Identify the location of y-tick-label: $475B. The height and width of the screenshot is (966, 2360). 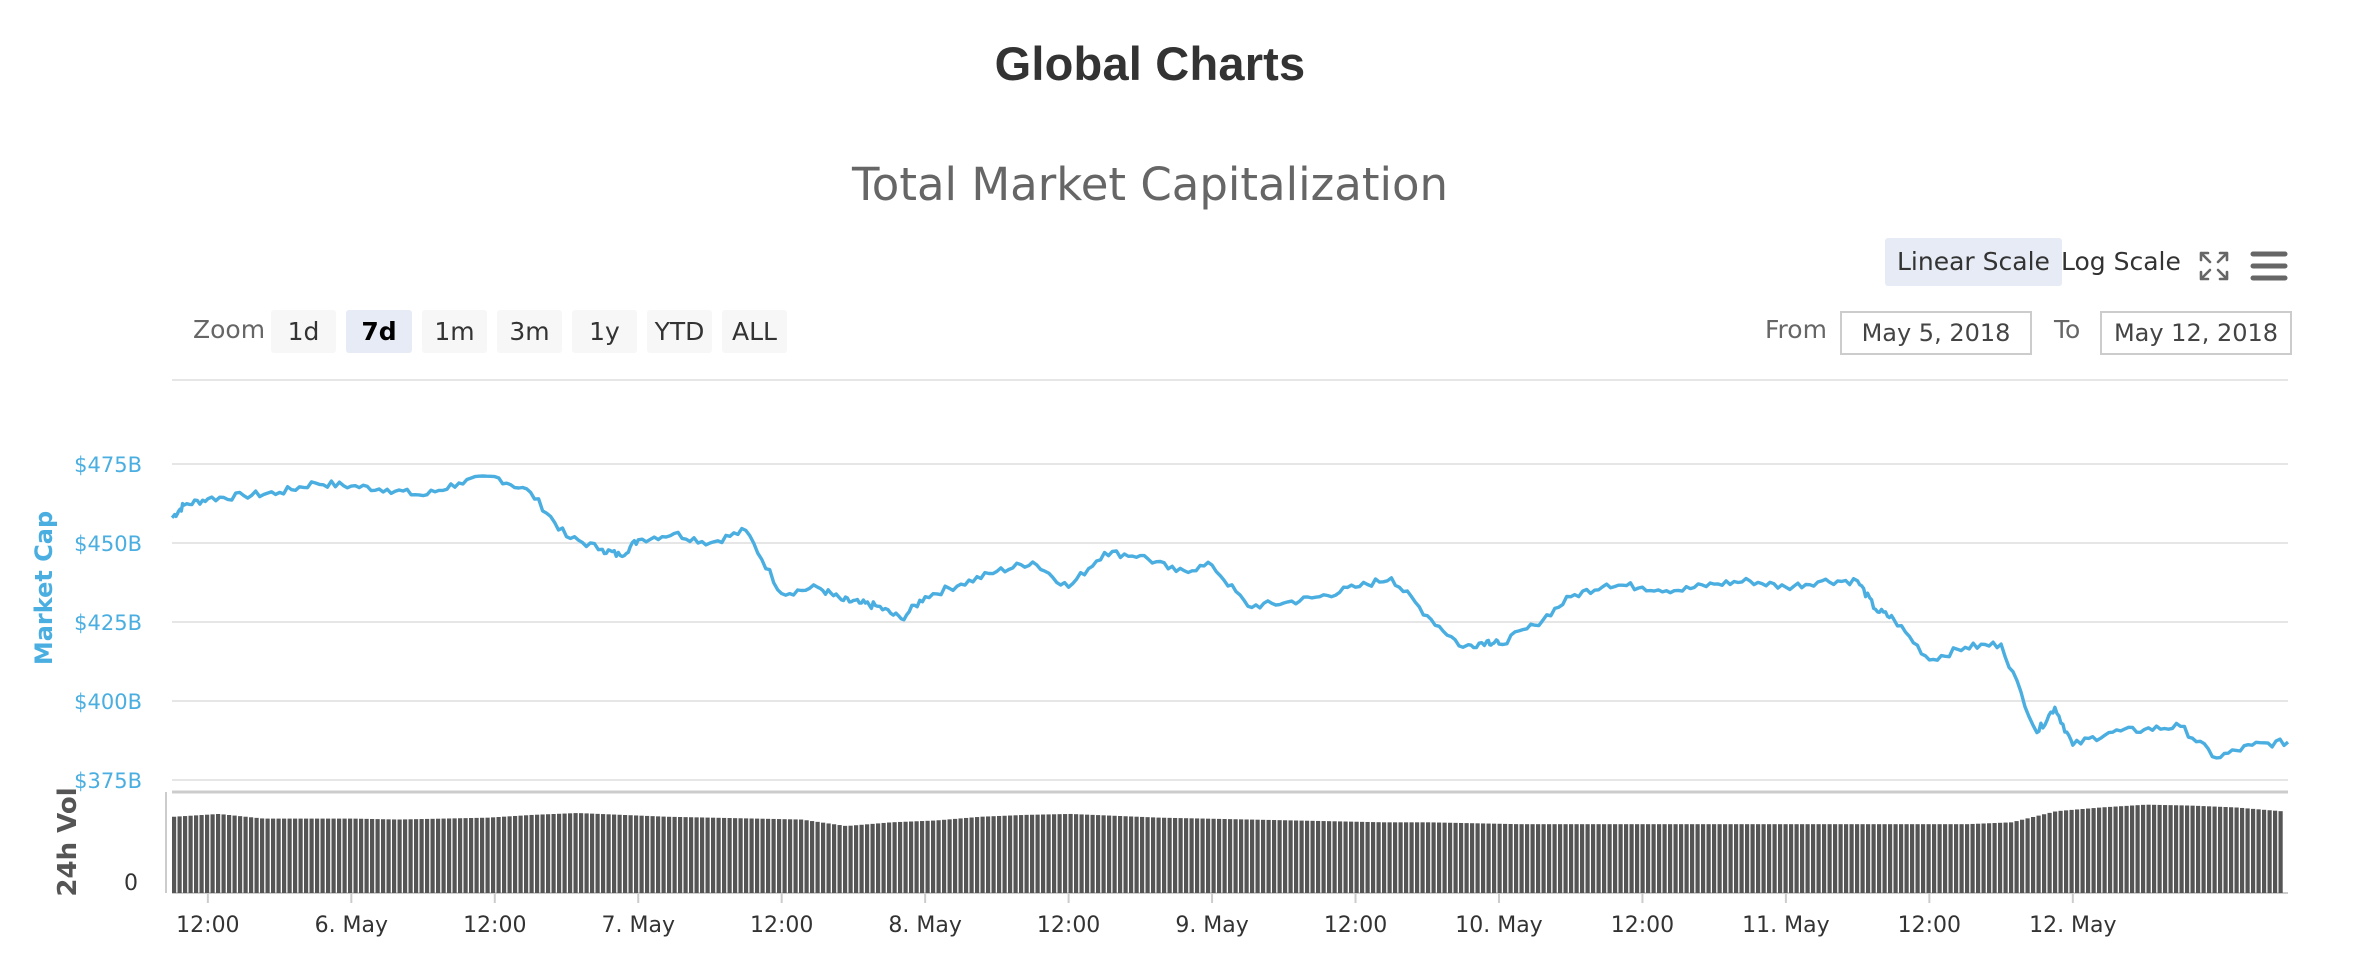
(108, 465).